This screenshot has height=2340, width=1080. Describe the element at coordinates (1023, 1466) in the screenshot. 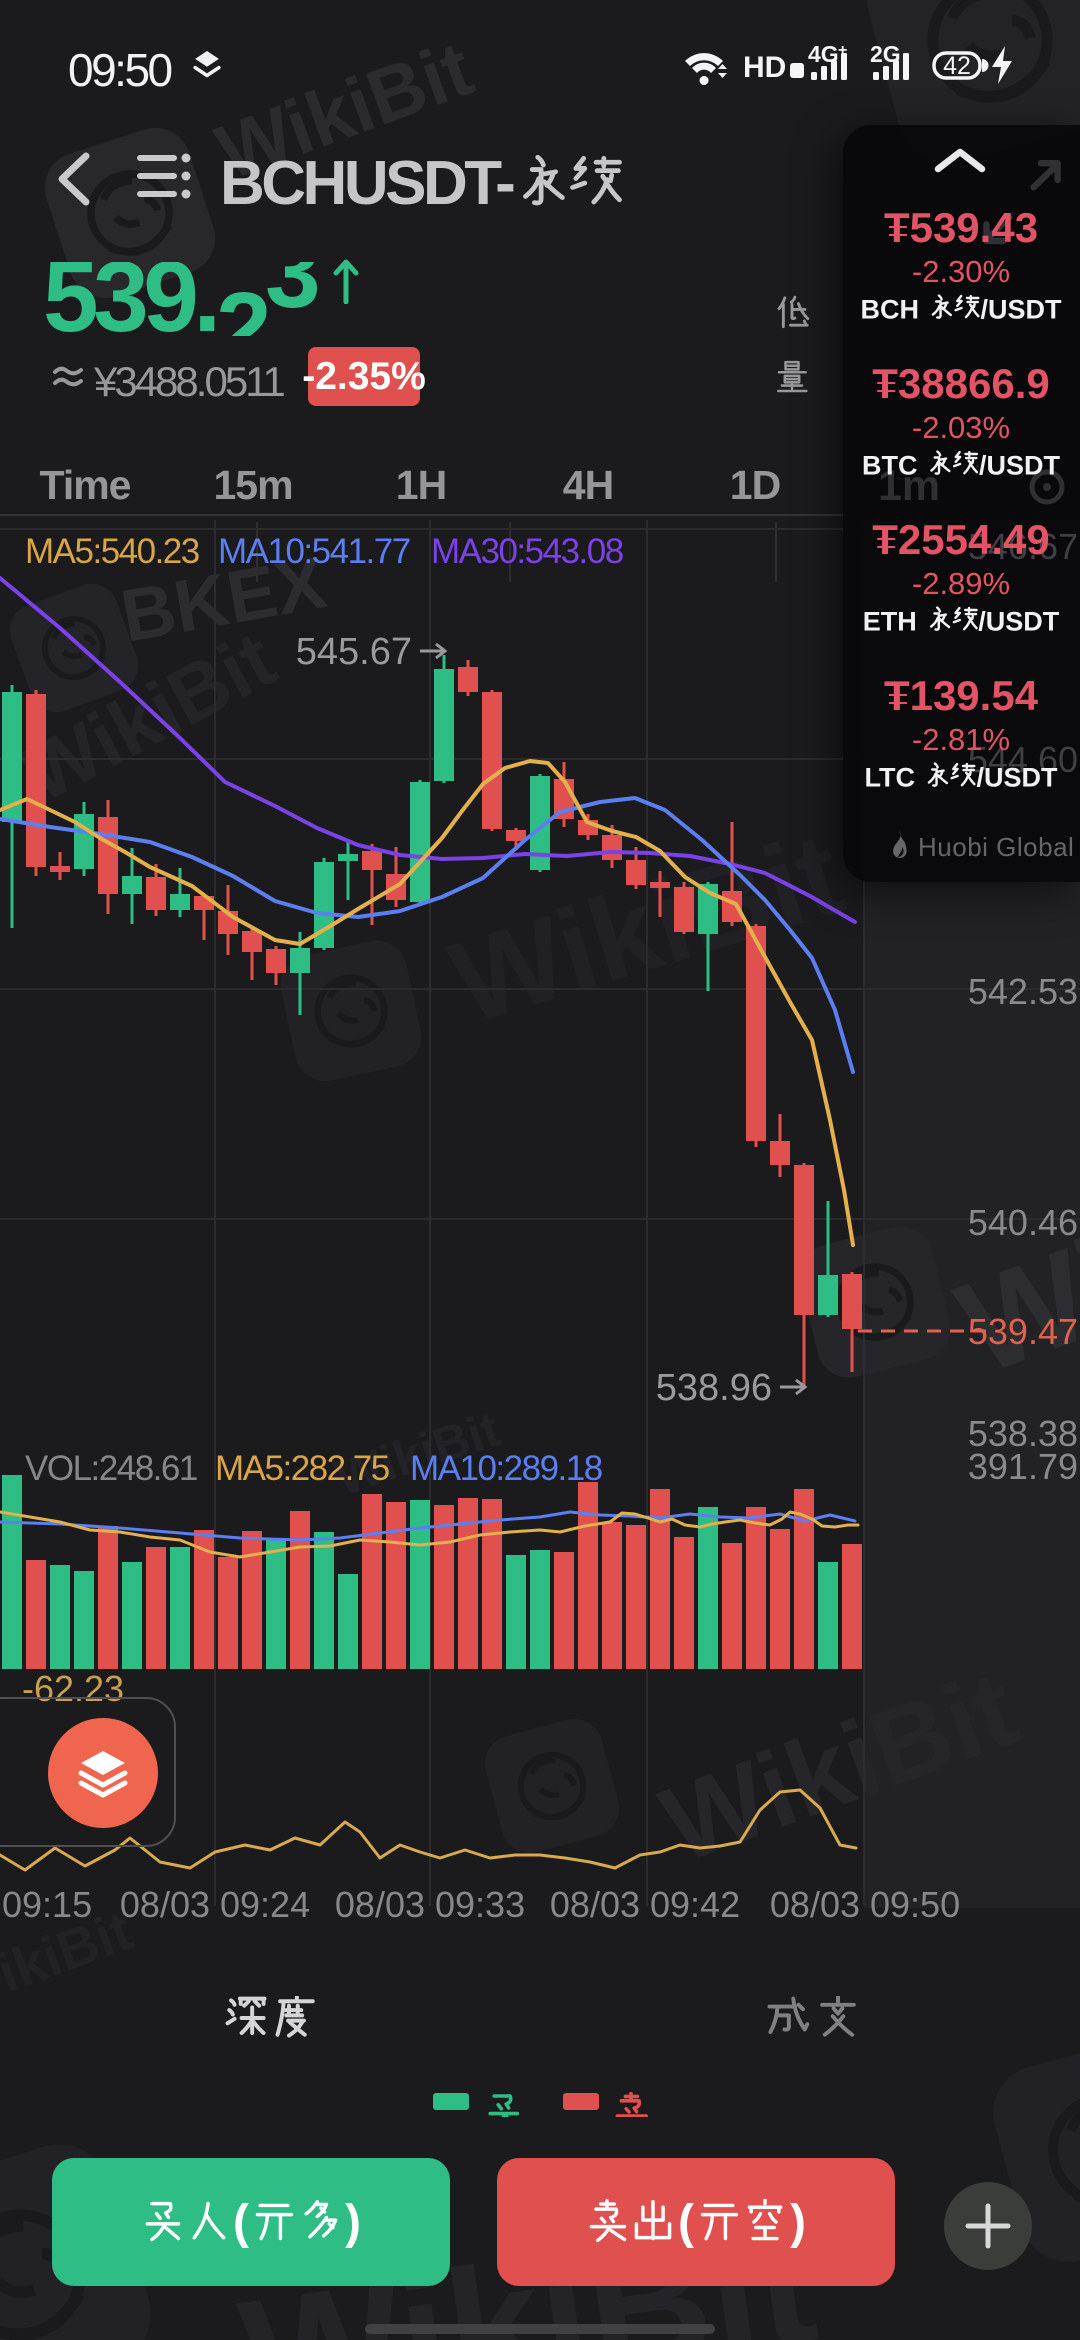

I see `svg-text: 391.79` at that location.